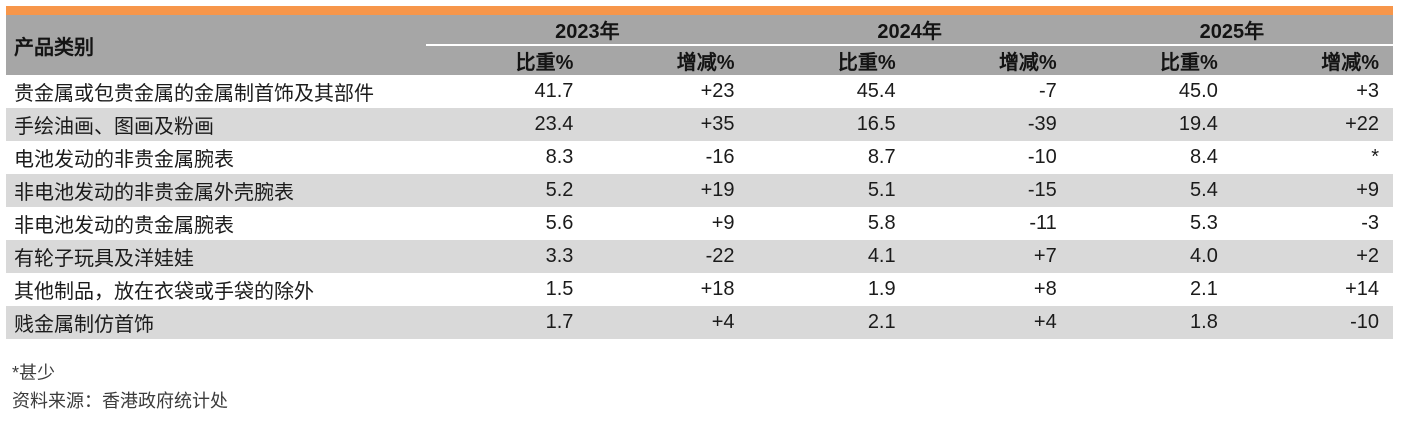  I want to click on value-cell: +14, so click(1362, 289).